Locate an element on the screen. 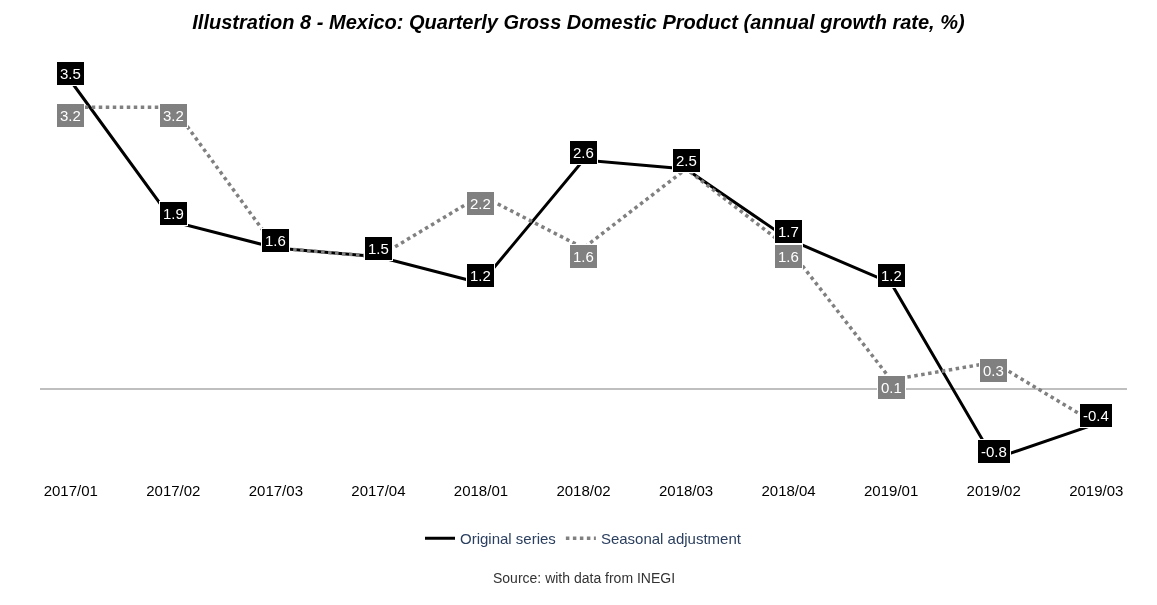 The height and width of the screenshot is (605, 1157). data-label: 0.1 is located at coordinates (891, 387).